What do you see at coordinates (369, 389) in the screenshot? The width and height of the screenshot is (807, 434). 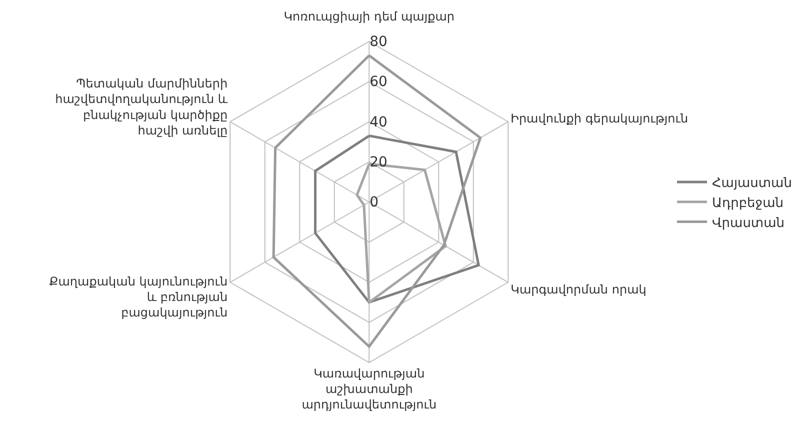 I see `spoke-label: Կառավարության աշխատանքի արդյունավետություն` at bounding box center [369, 389].